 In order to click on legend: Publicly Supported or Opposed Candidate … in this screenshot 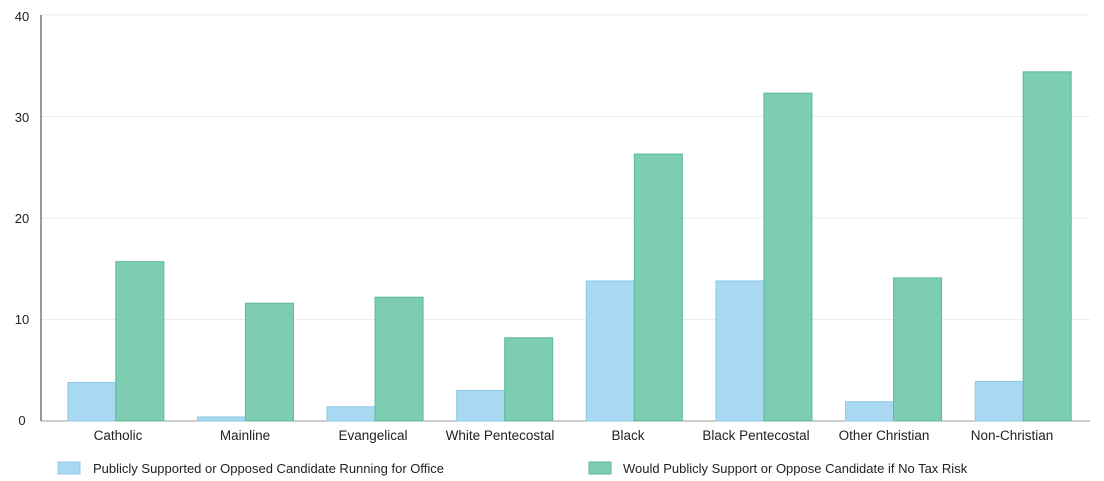, I will do `click(512, 468)`.